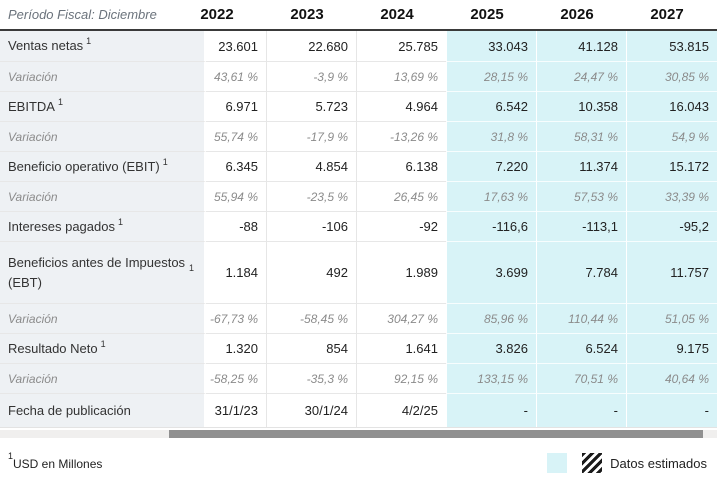 The image size is (717, 482). What do you see at coordinates (671, 318) in the screenshot?
I see `cell-2027: 51,05 %` at bounding box center [671, 318].